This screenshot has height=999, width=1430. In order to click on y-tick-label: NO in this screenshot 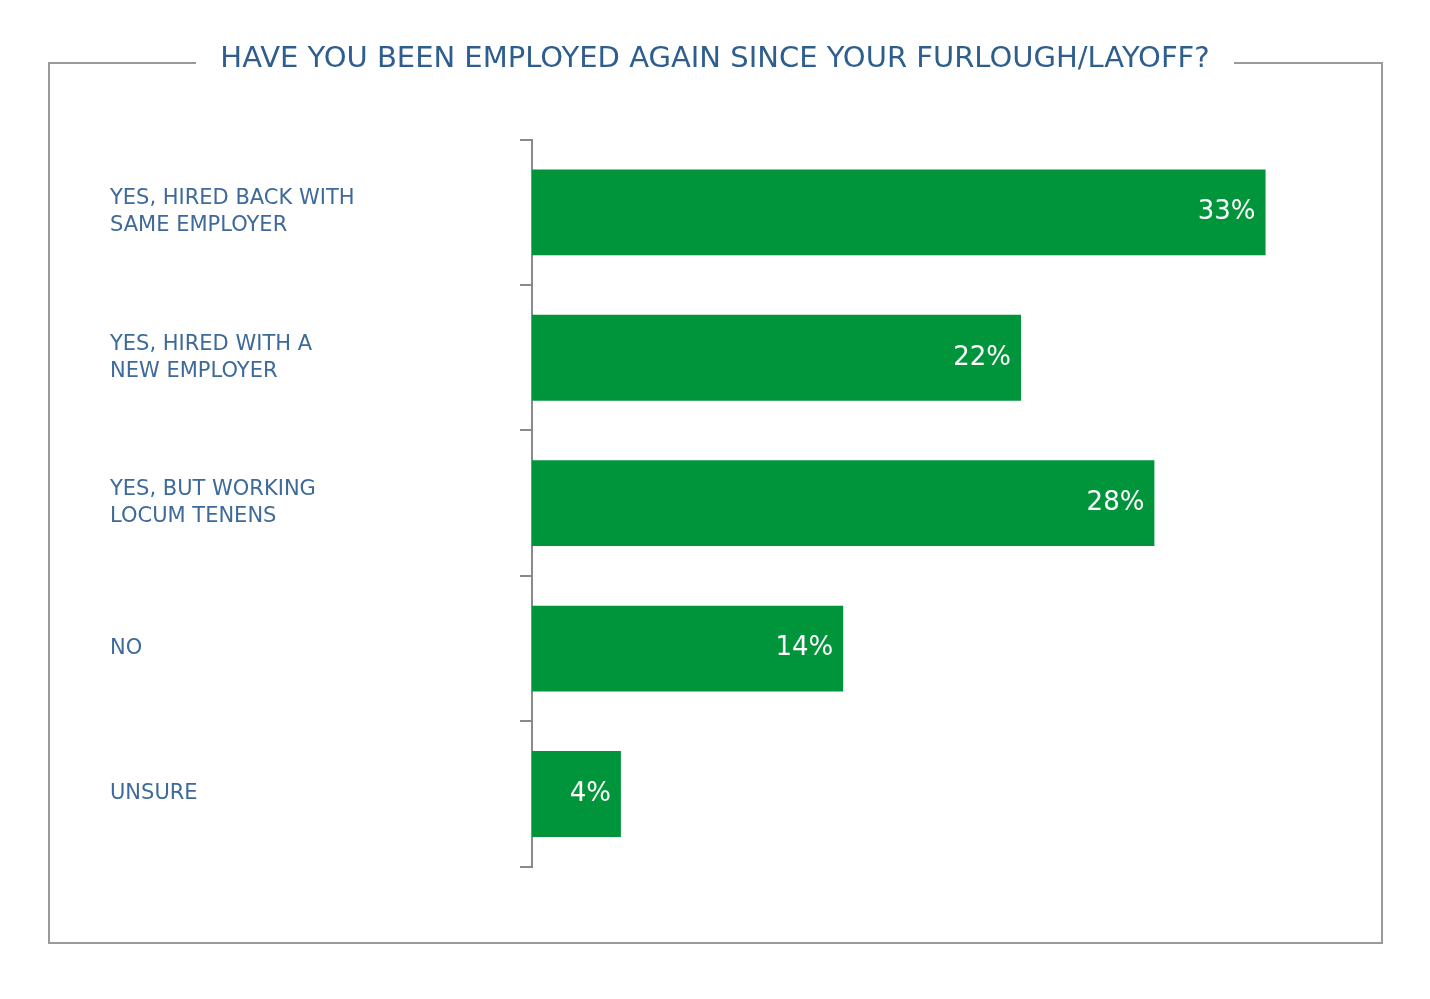, I will do `click(126, 647)`.